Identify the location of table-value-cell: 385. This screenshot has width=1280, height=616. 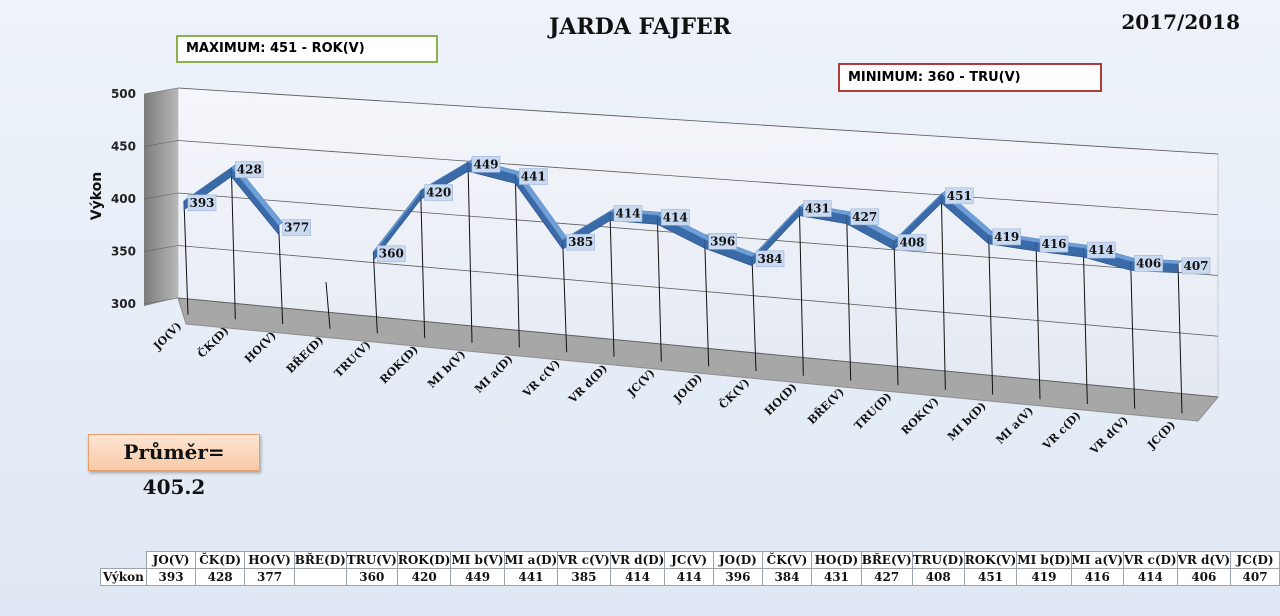
(584, 577).